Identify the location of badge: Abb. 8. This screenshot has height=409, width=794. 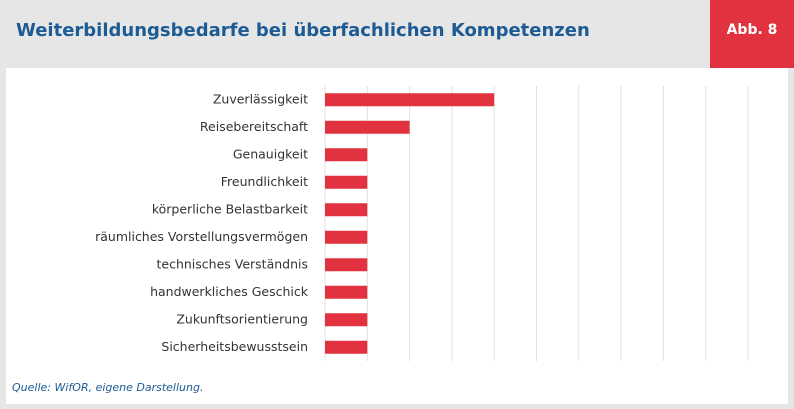
(752, 30).